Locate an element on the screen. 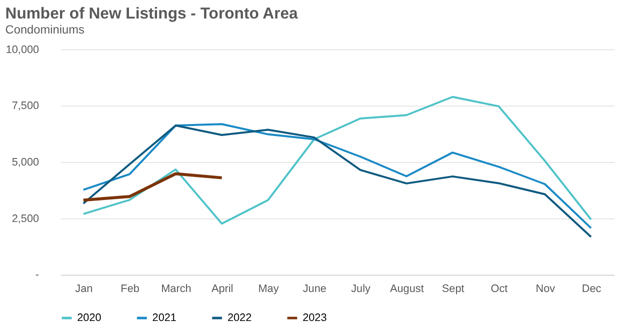 Image resolution: width=624 pixels, height=329 pixels. legend-label: 2020 is located at coordinates (89, 318).